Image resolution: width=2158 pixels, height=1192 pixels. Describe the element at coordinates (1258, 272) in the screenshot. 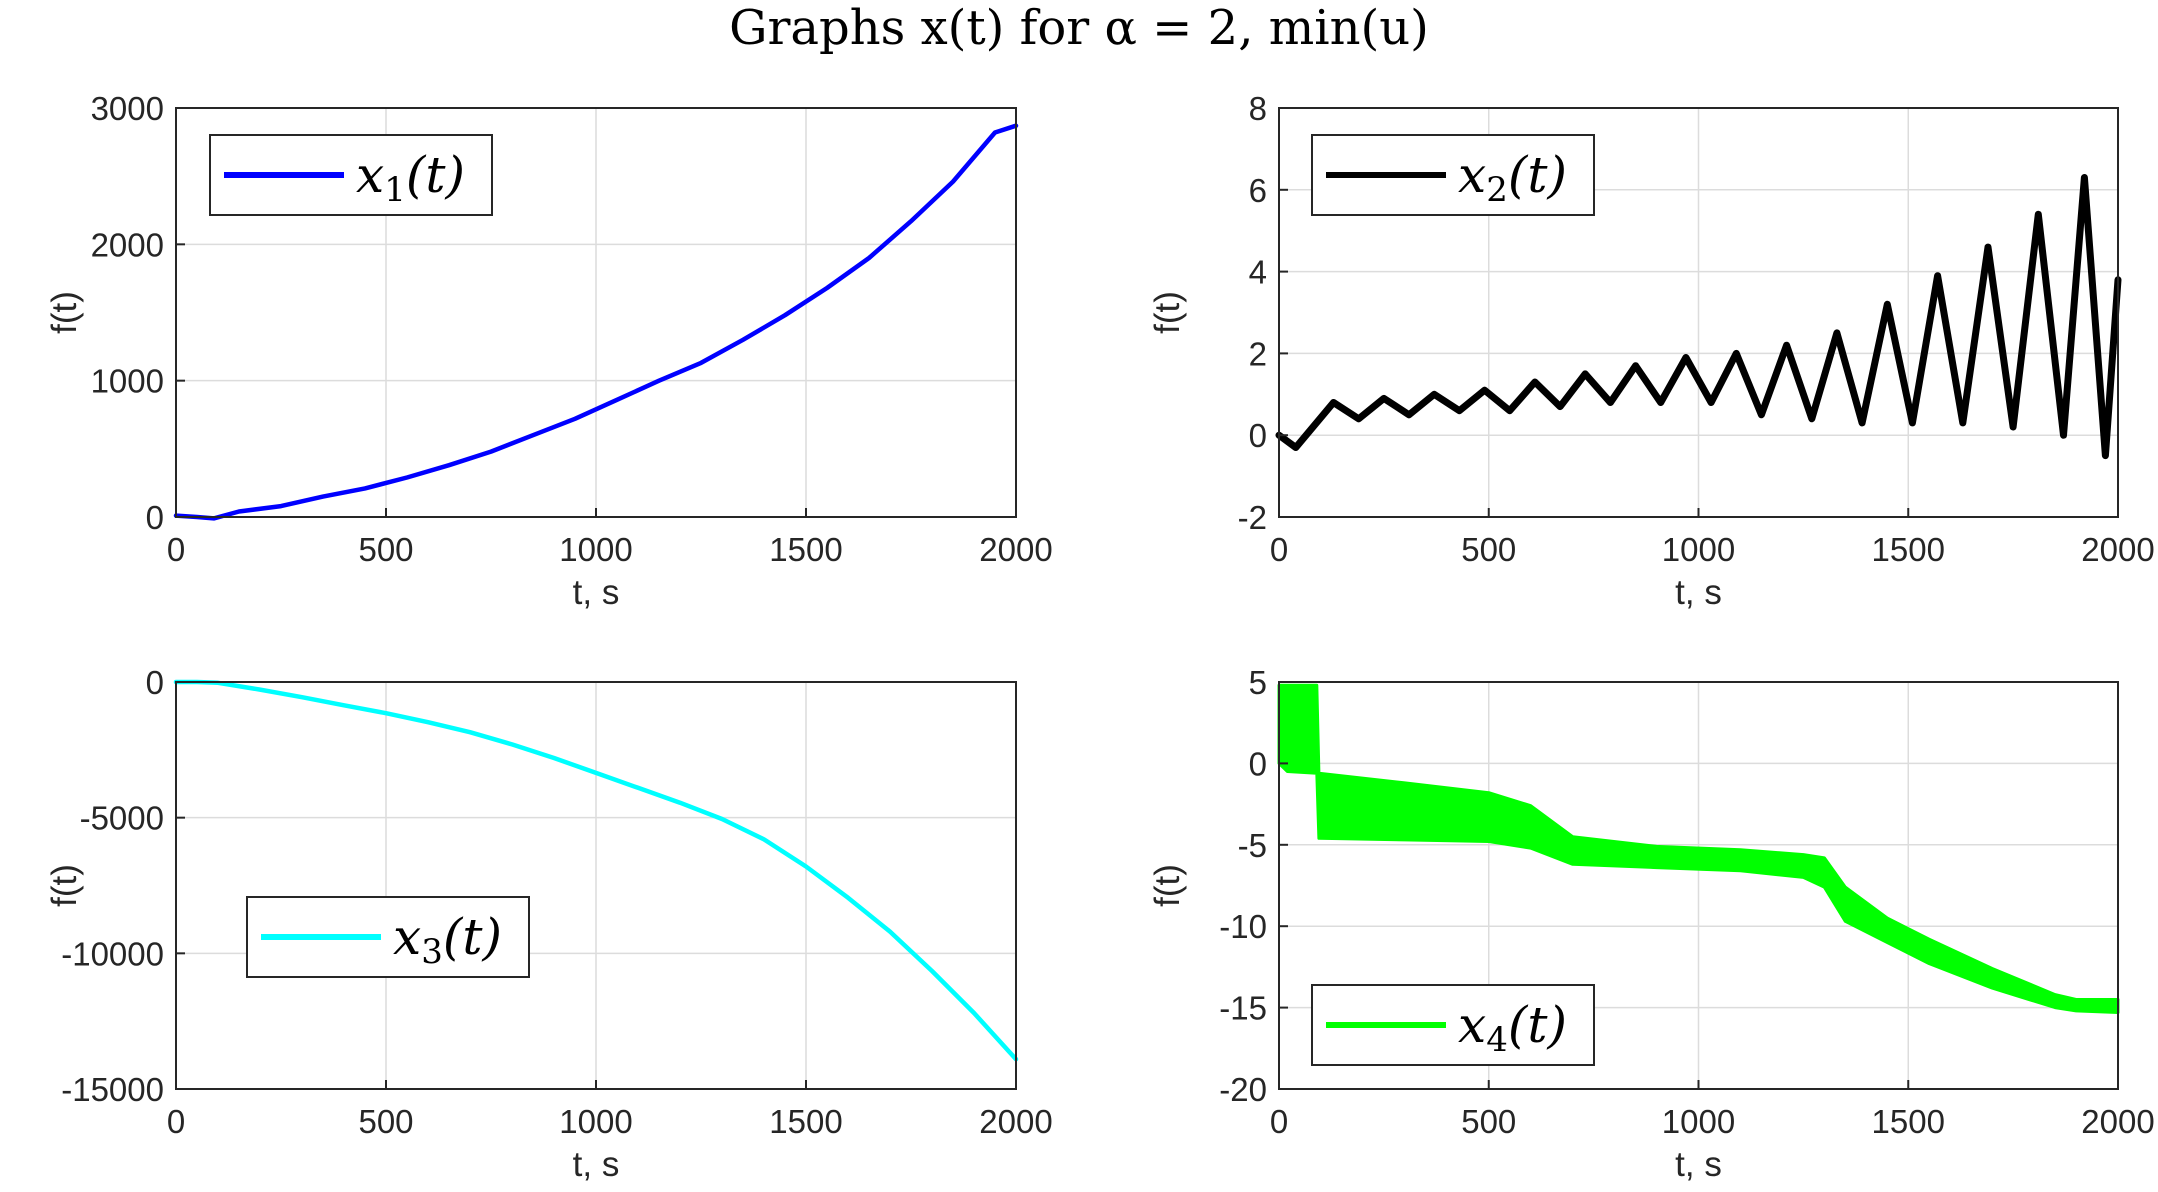

I see `subplot-2-y-tick-label: 4` at that location.